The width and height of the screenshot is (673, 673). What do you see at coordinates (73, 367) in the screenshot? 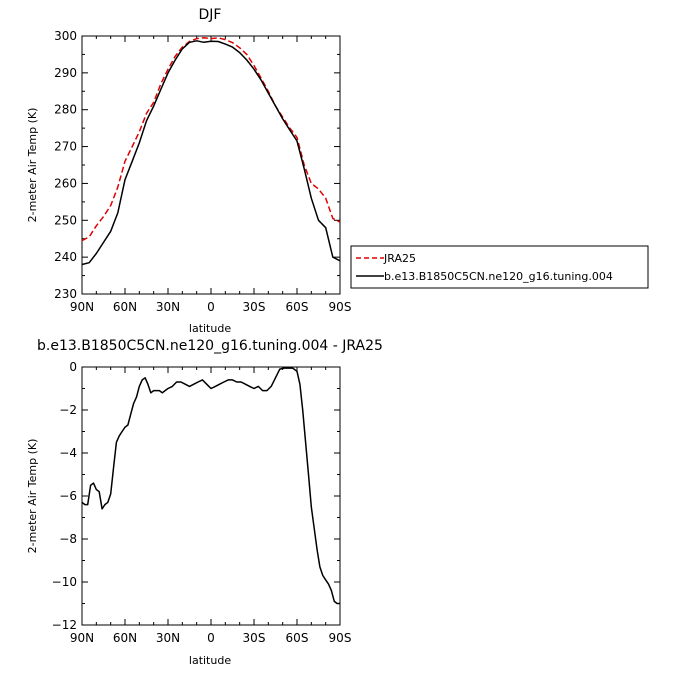
I see `y-tick-label: 0` at bounding box center [73, 367].